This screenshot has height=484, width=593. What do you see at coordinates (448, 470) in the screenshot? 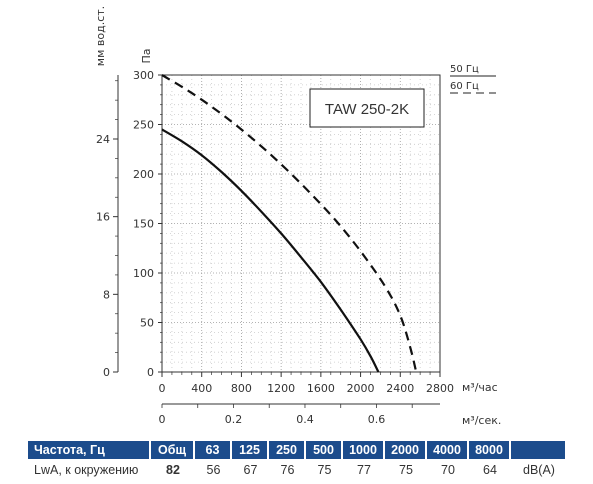
I see `band-value: 70` at bounding box center [448, 470].